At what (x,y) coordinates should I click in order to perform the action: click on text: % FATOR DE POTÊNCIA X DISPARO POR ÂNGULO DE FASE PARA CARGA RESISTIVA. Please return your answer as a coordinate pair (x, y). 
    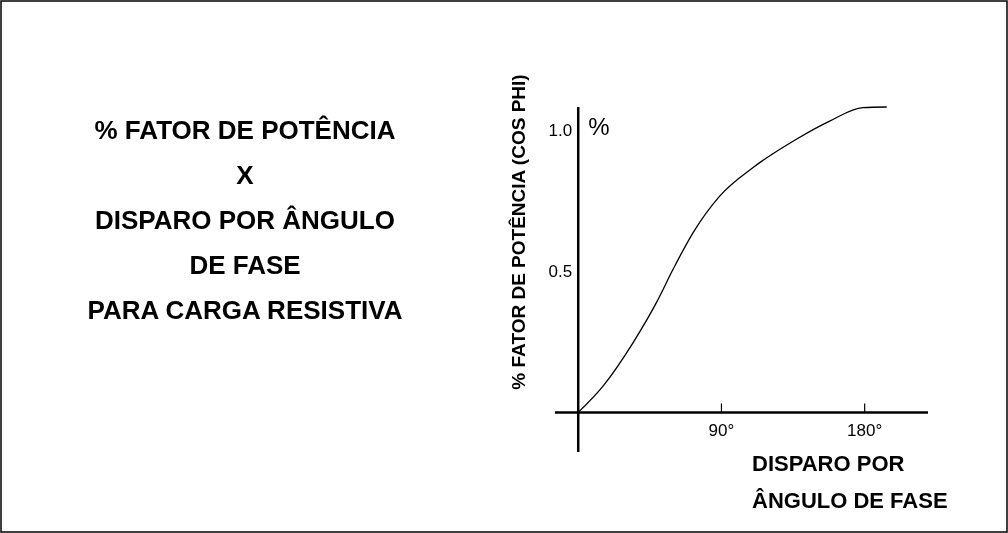
    Looking at the image, I should click on (245, 220).